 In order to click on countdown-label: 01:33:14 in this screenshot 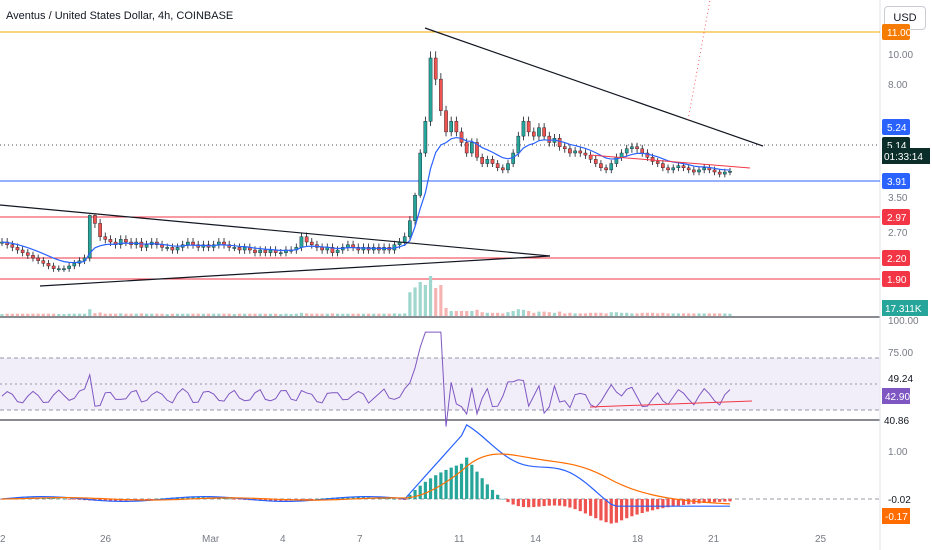, I will do `click(903, 157)`.